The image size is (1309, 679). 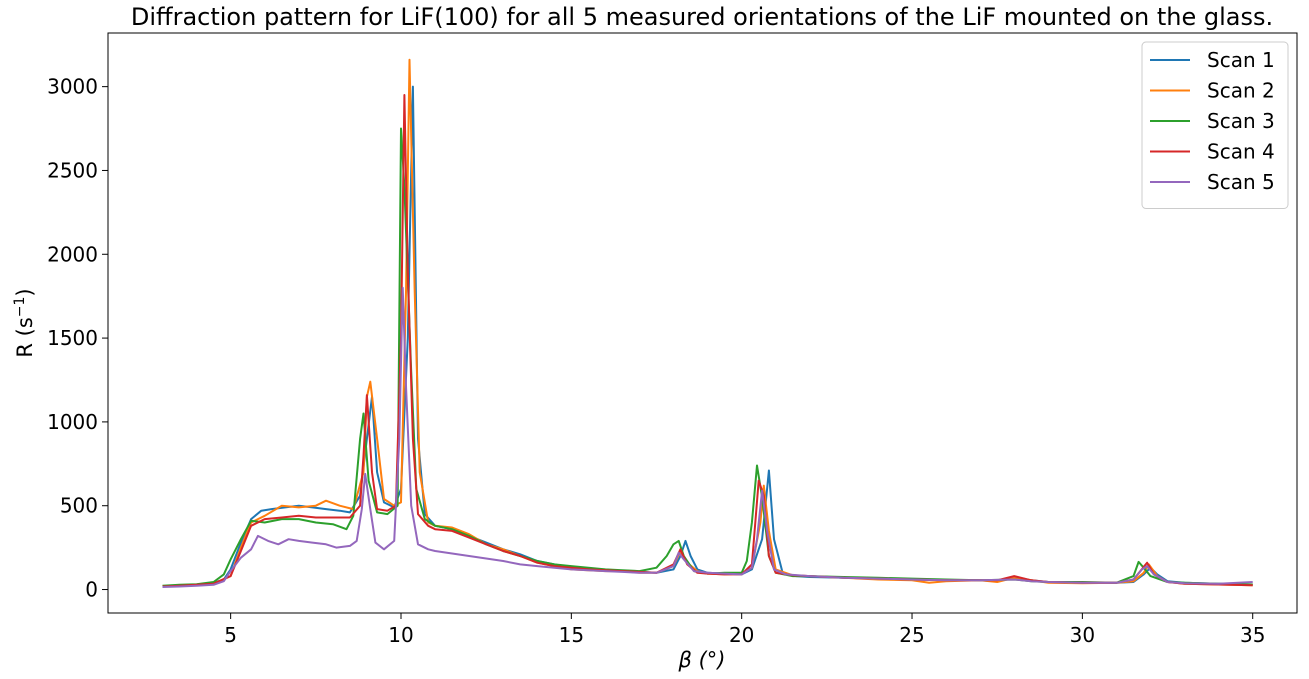 I want to click on y-tick-label: 500, so click(x=79, y=506).